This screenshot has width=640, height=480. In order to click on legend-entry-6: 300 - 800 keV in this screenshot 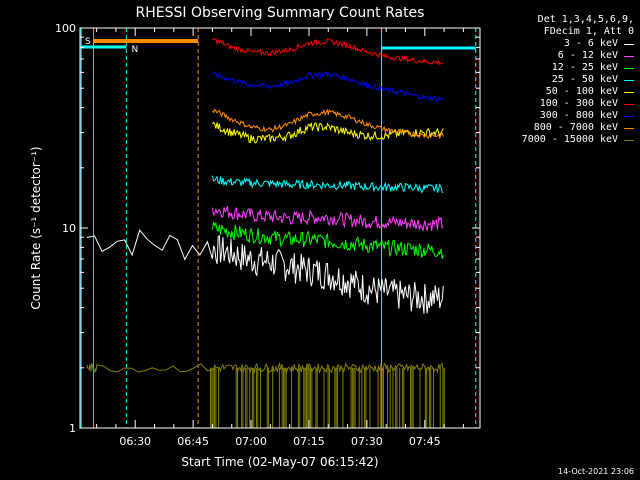, I will do `click(578, 116)`.